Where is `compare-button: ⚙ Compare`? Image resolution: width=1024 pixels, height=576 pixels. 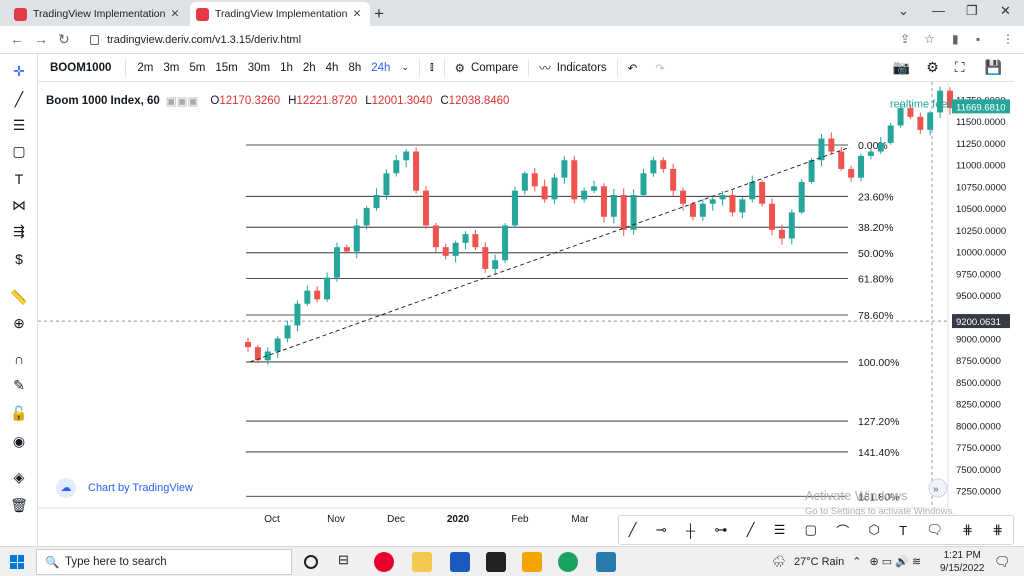
compare-button: ⚙ Compare is located at coordinates (486, 67).